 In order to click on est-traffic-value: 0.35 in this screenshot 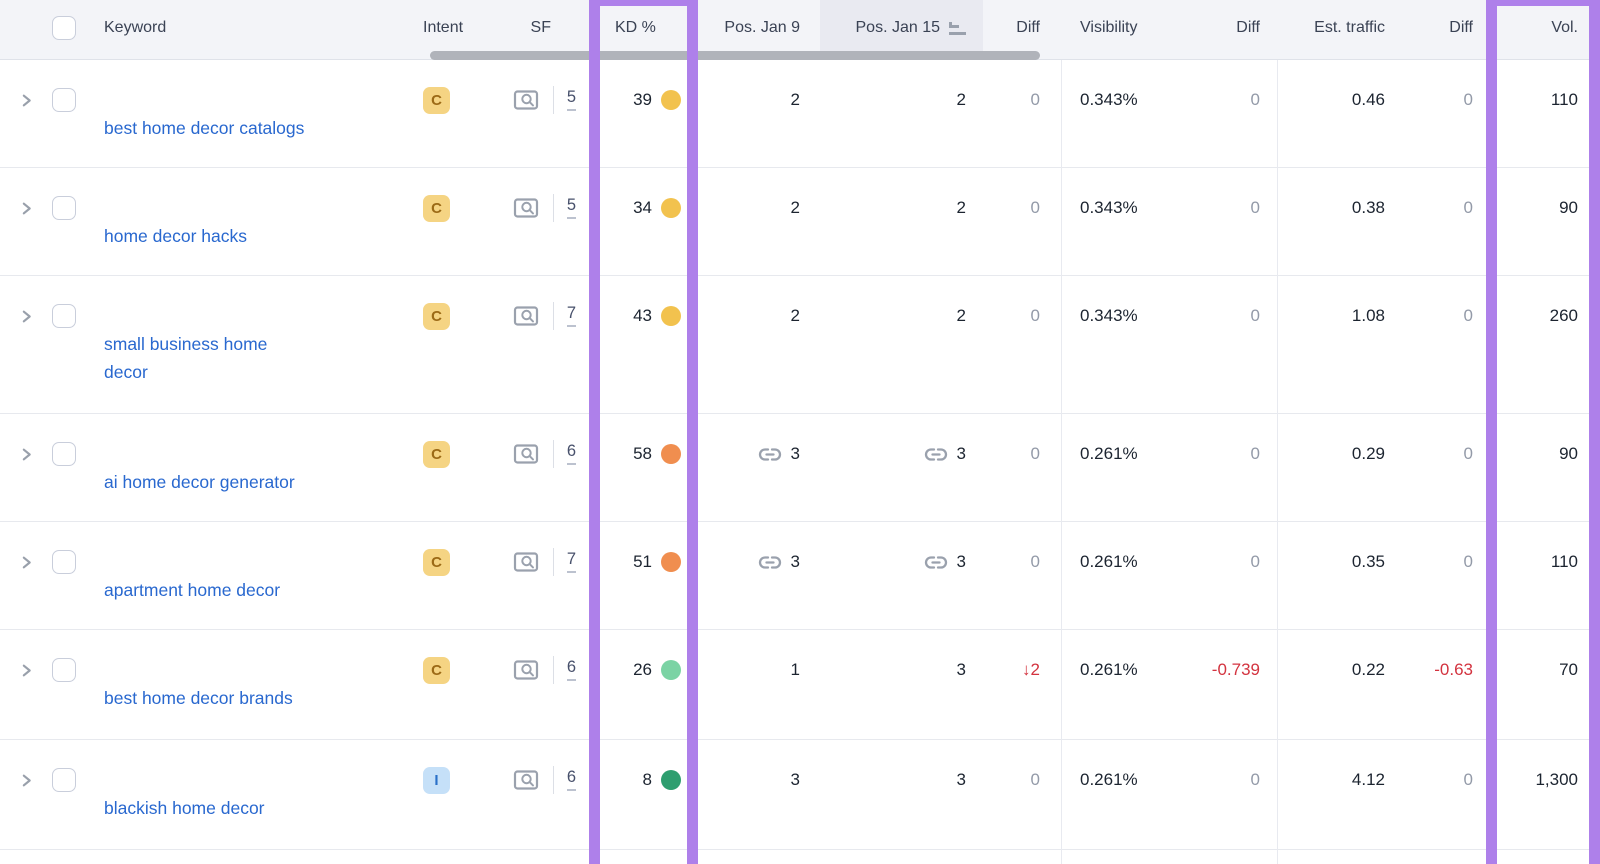, I will do `click(1368, 561)`.